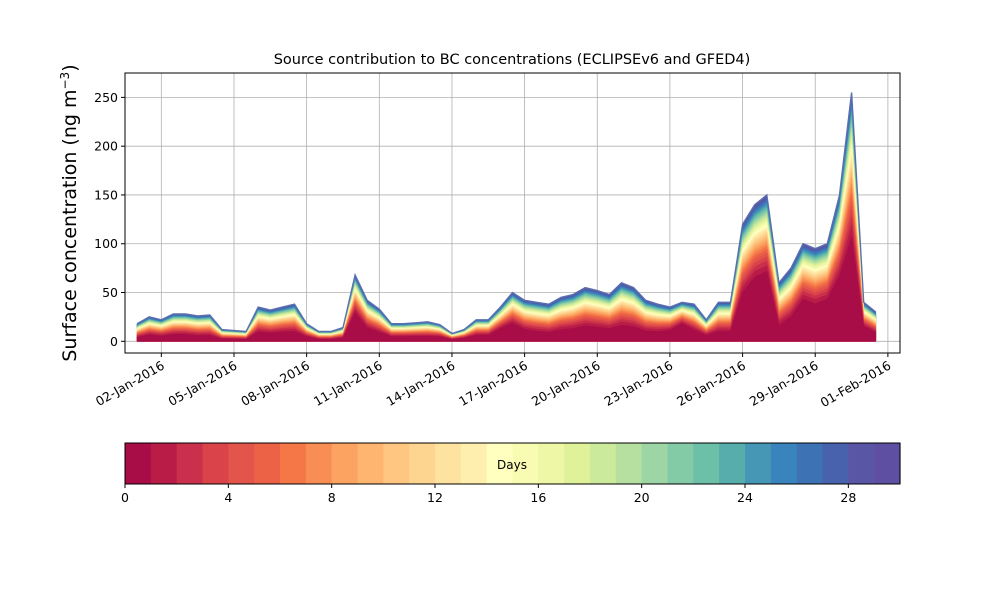 This screenshot has width=1000, height=600. Describe the element at coordinates (856, 384) in the screenshot. I see `x-tick-label: 01-Feb-2016` at that location.